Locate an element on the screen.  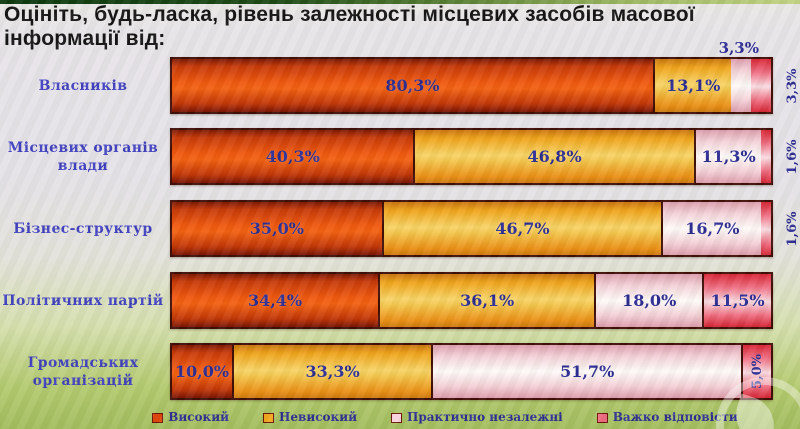
stacked-bar: 80,3% 13,1% 3,3% 3,3% is located at coordinates (485, 76).